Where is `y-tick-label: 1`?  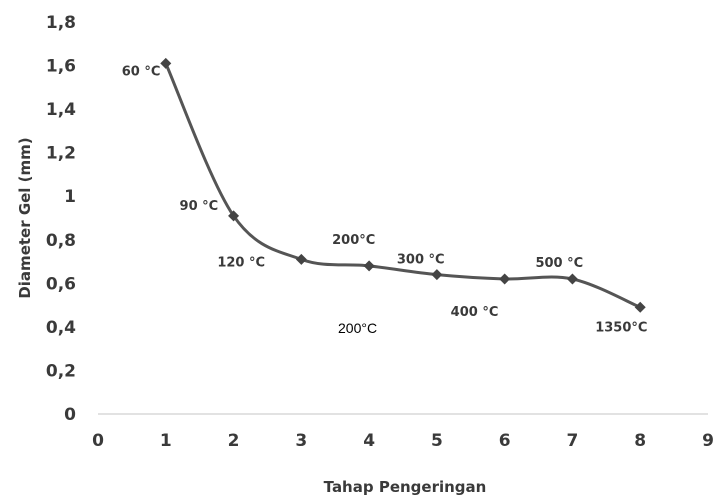 y-tick-label: 1 is located at coordinates (70, 197).